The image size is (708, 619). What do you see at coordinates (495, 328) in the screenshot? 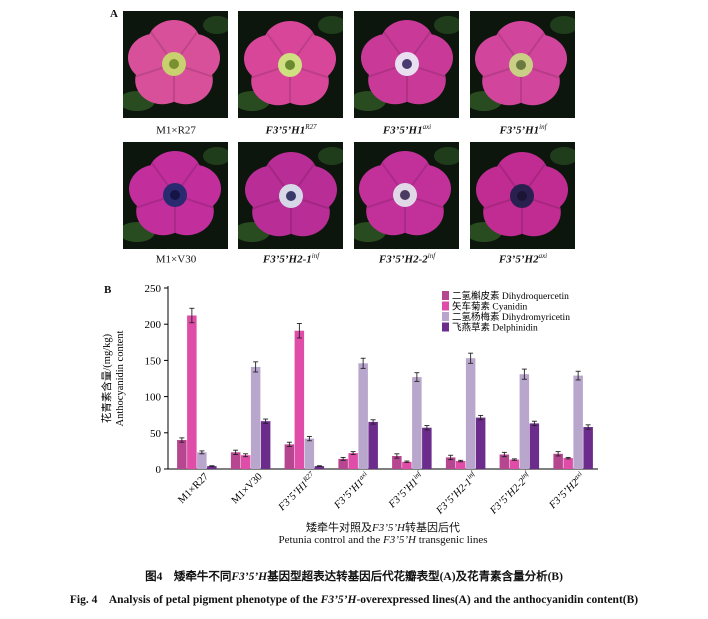
I see `legend-label: 飞燕草素 Delphinidin` at bounding box center [495, 328].